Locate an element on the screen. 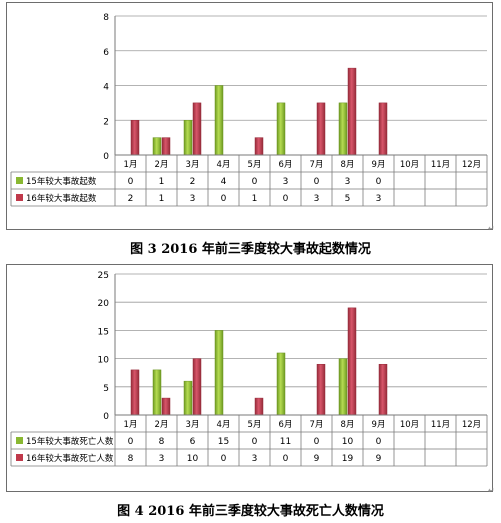 This screenshot has height=523, width=501. y-tick-label: 6 is located at coordinates (106, 53).